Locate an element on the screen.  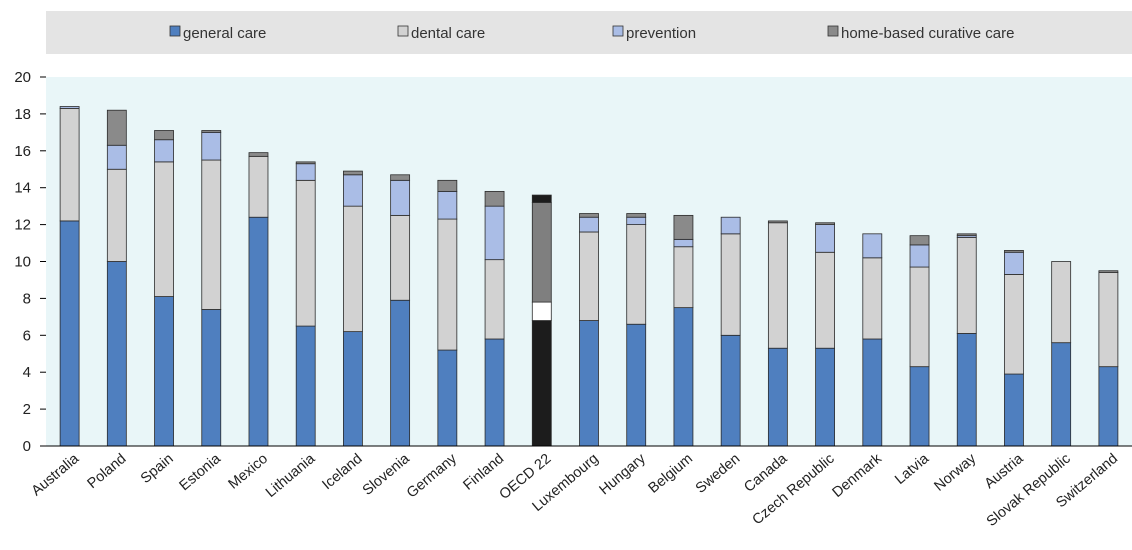
bar-slovak-republic-dental-care is located at coordinates (1061, 302).